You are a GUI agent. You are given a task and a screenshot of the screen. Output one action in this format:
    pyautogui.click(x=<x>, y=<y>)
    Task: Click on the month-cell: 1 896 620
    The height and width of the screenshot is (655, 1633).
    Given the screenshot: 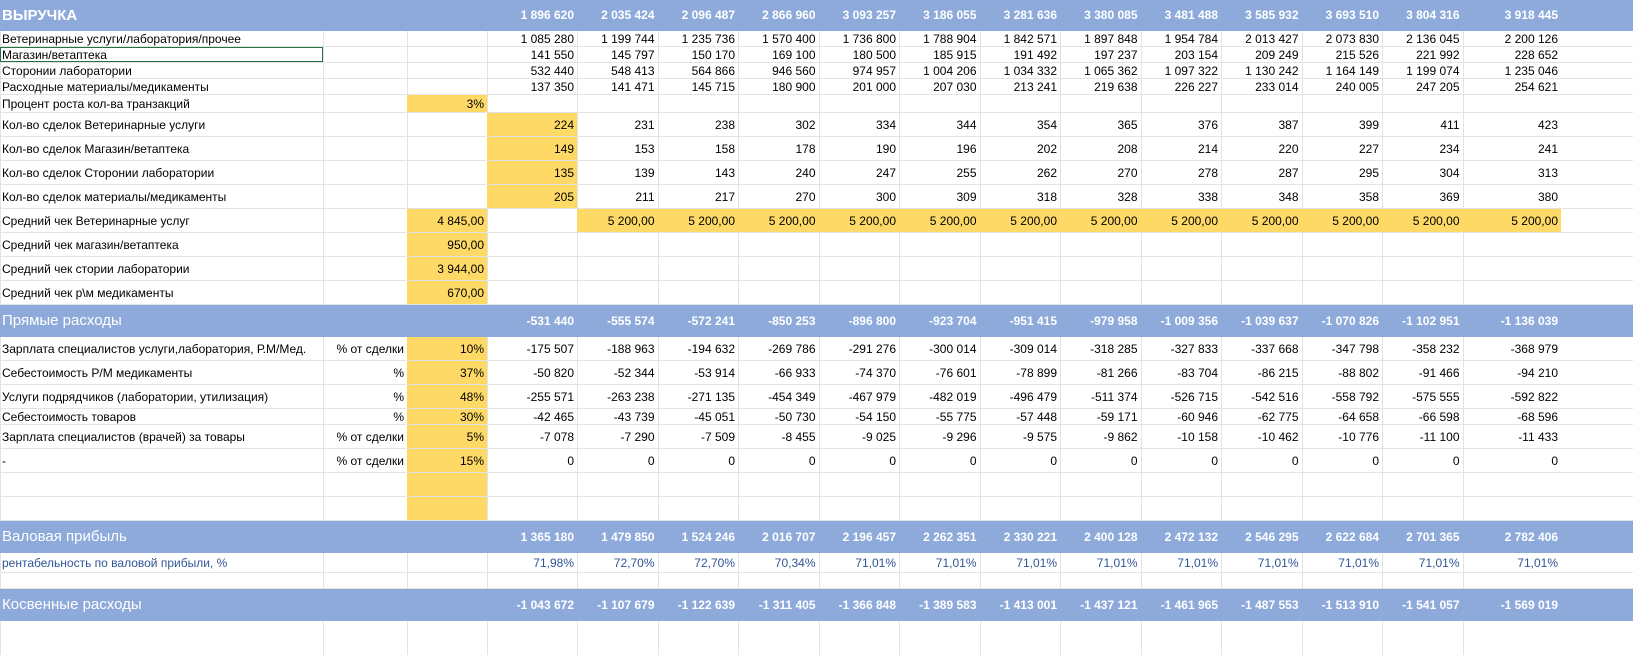 What is the action you would take?
    pyautogui.click(x=547, y=15)
    